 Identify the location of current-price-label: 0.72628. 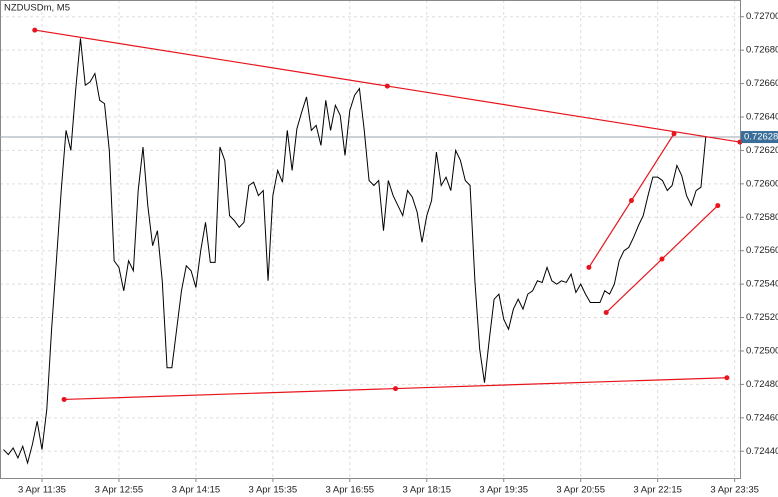
(761, 137).